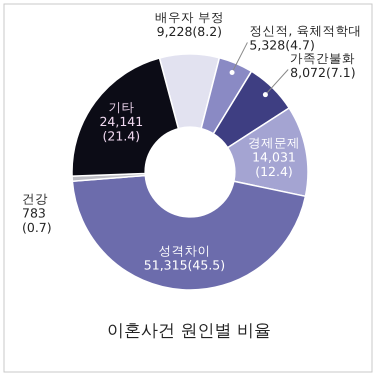 The height and width of the screenshot is (378, 378). What do you see at coordinates (189, 331) in the screenshot?
I see `text: 이혼사건 원인별 비율` at bounding box center [189, 331].